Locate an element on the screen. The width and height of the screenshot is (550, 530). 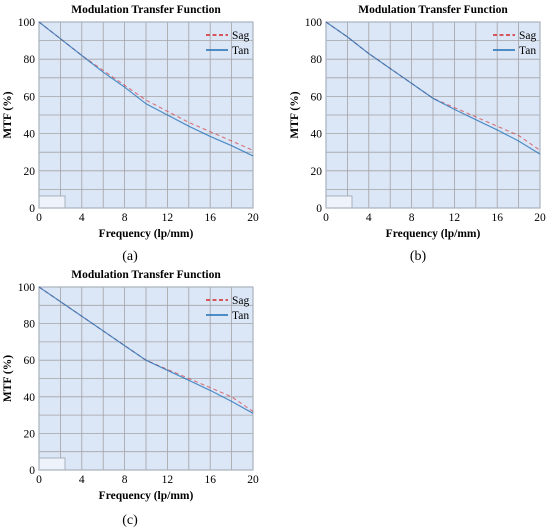
gridlines is located at coordinates (433, 115).